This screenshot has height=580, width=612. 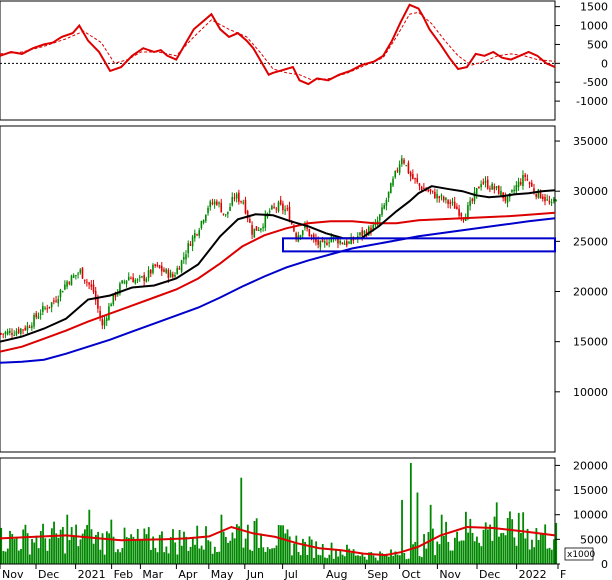 I want to click on oscillator-axis: 1500 1000 500 0 -500 -1000, so click(x=581, y=54).